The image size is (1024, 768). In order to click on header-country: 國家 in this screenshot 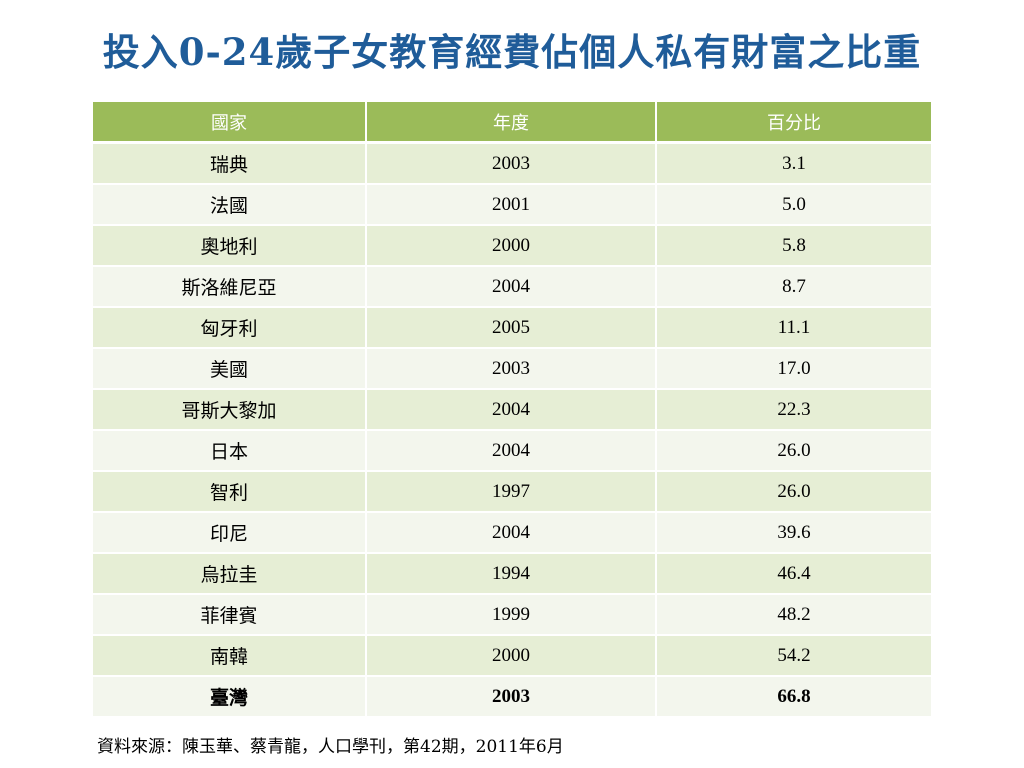, I will do `click(230, 123)`.